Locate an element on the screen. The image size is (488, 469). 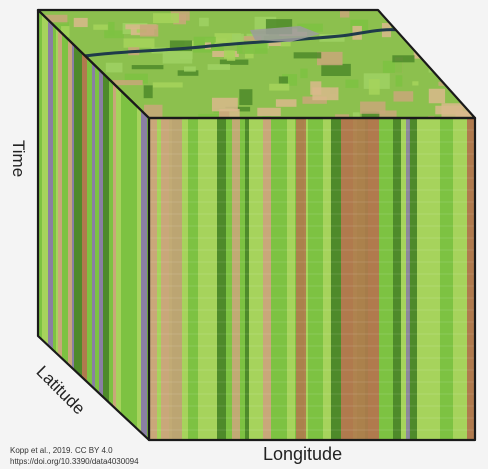
credit-citation: Kopp et al., 2019. CC BY 4.0 is located at coordinates (61, 450).